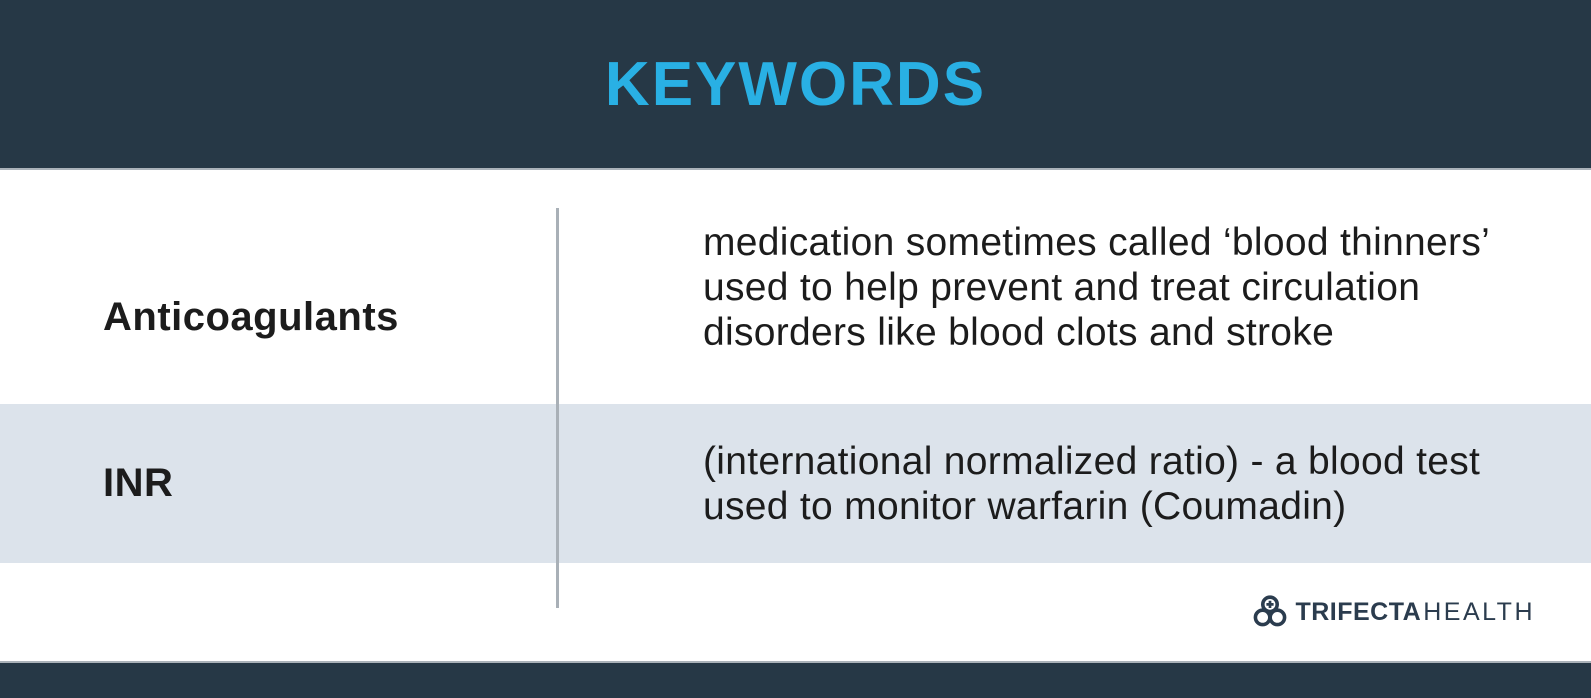  I want to click on trifecta-circles-icon, so click(1270, 611).